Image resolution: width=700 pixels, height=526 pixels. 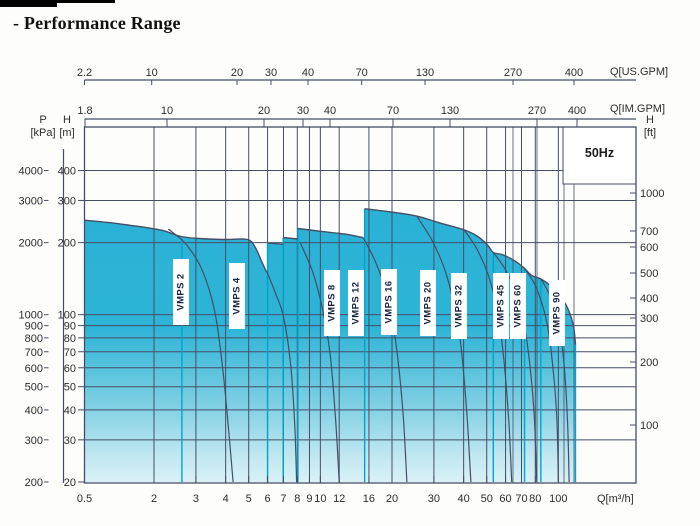 What do you see at coordinates (649, 248) in the screenshot?
I see `h-ft-tick-label: 600` at bounding box center [649, 248].